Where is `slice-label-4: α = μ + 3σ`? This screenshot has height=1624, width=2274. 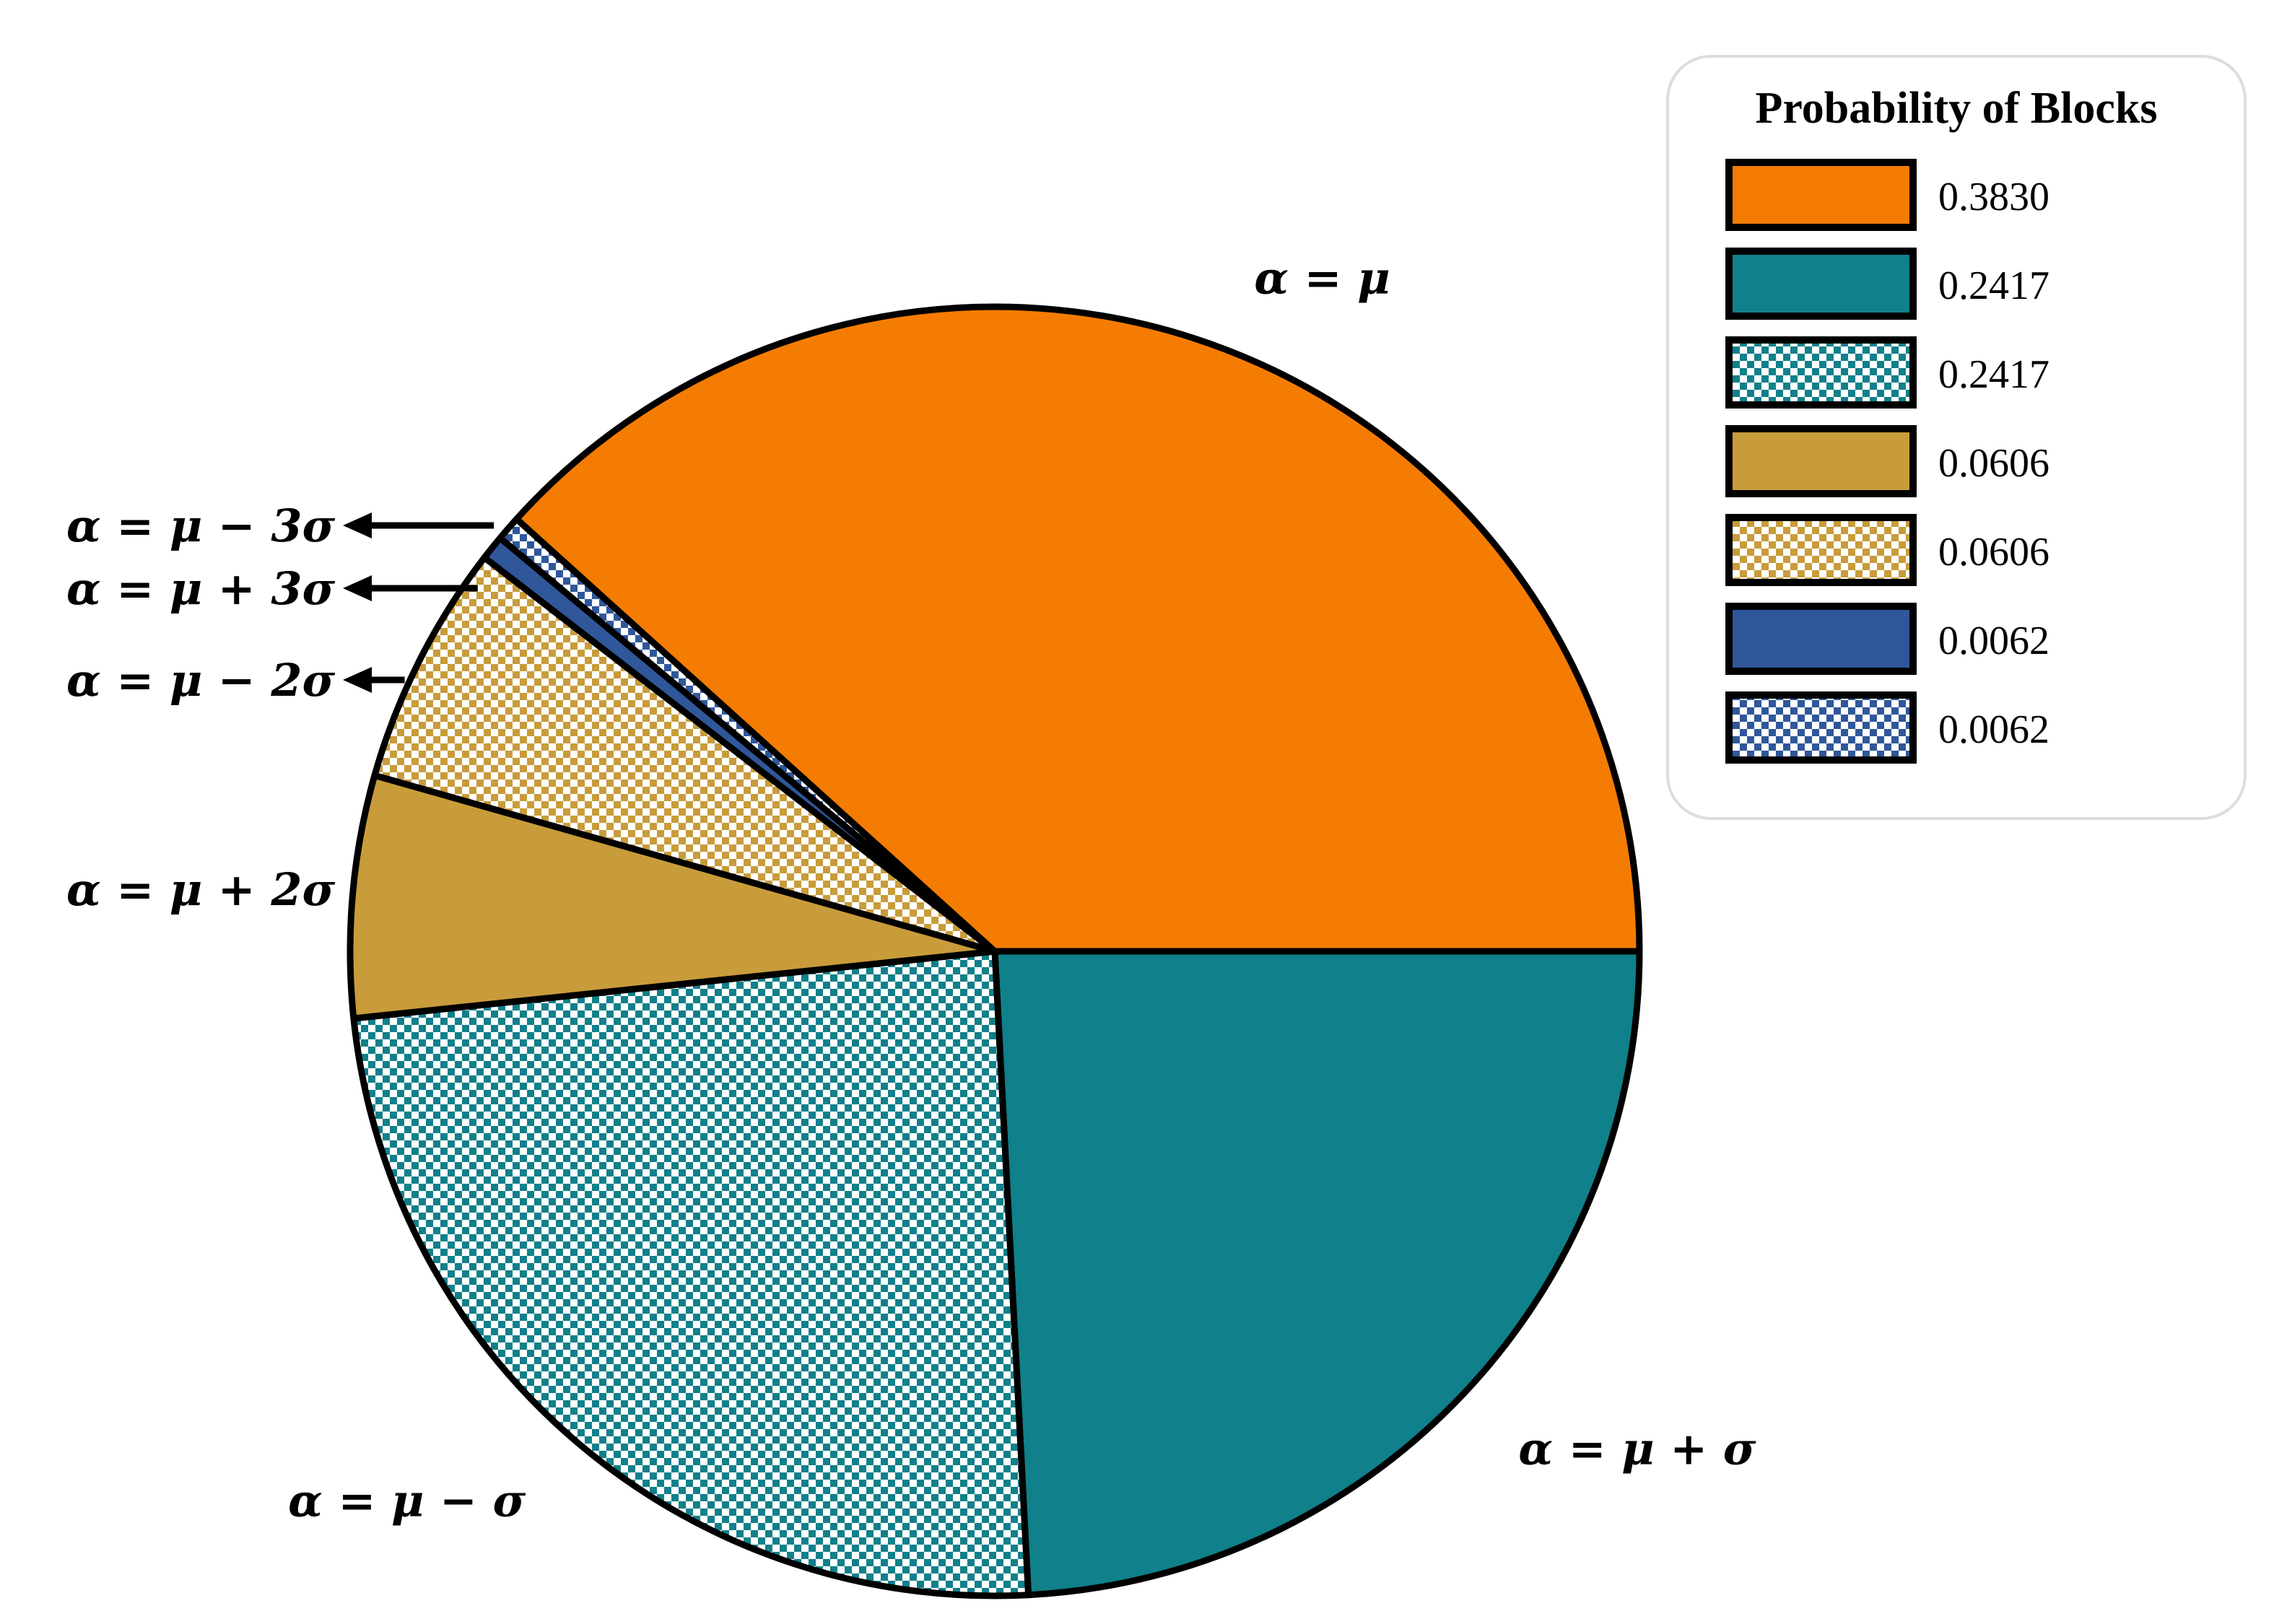
slice-label-4: α = μ + 3σ is located at coordinates (200, 588).